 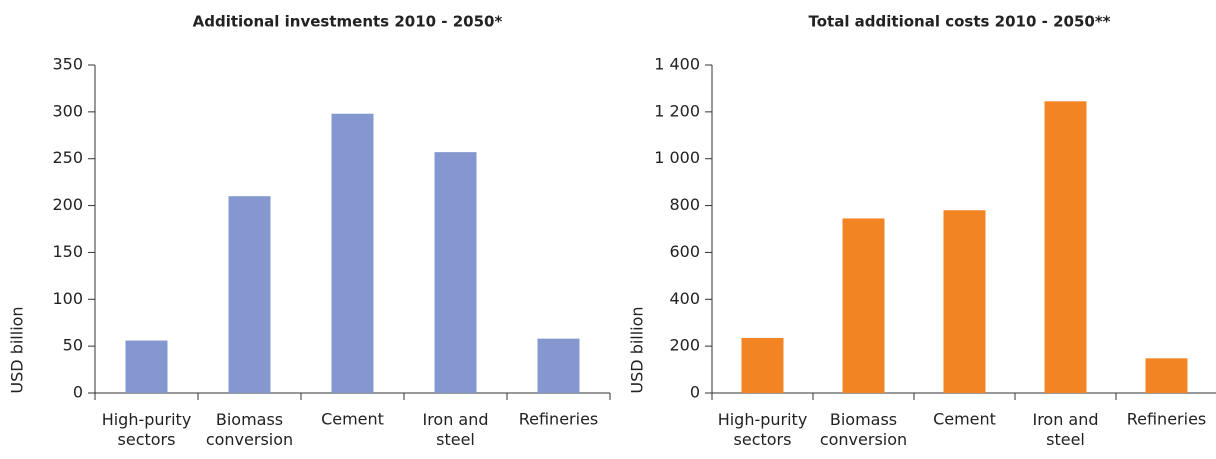 I want to click on y-tick-label: 400, so click(x=684, y=298).